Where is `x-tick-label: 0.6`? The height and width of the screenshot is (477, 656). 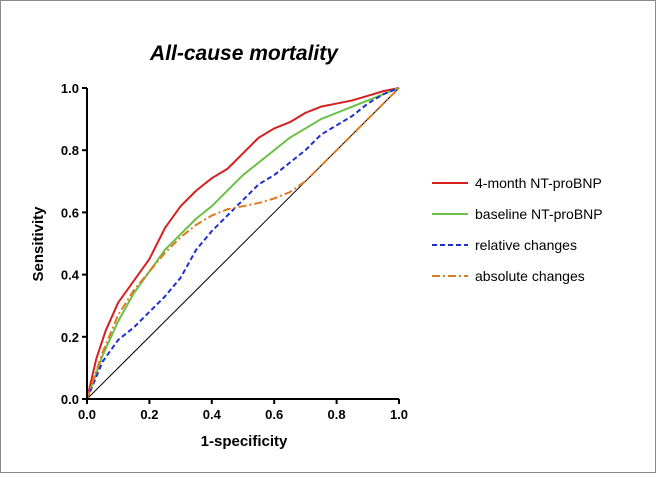 x-tick-label: 0.6 is located at coordinates (274, 414).